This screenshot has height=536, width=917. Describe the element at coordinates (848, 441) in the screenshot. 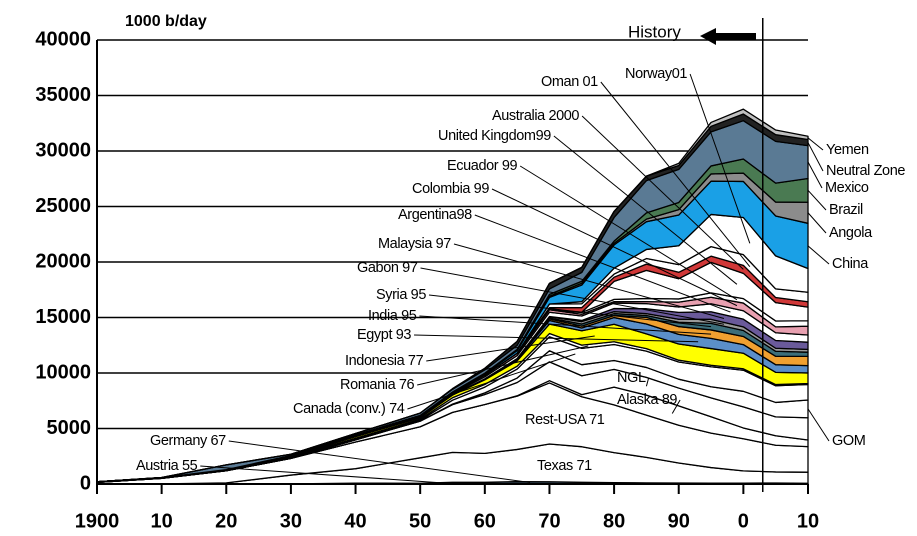

I see `series-label: GOM` at that location.